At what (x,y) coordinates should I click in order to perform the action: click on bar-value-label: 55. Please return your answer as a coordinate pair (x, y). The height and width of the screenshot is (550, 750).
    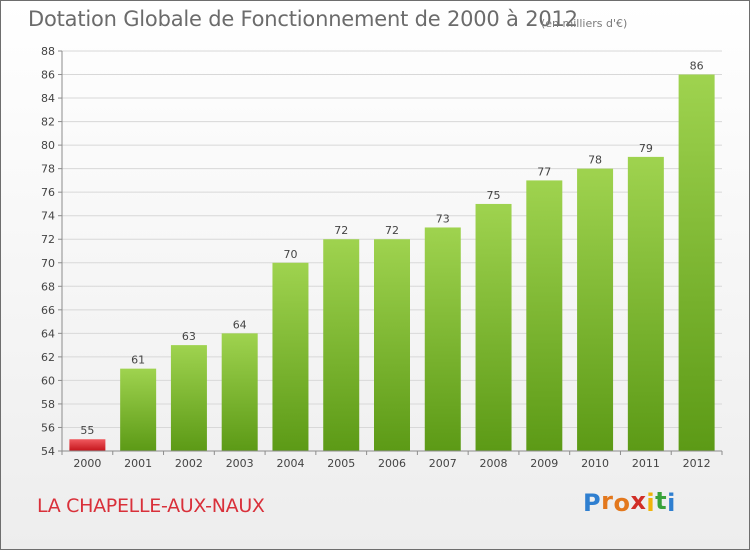
    Looking at the image, I should click on (87, 430).